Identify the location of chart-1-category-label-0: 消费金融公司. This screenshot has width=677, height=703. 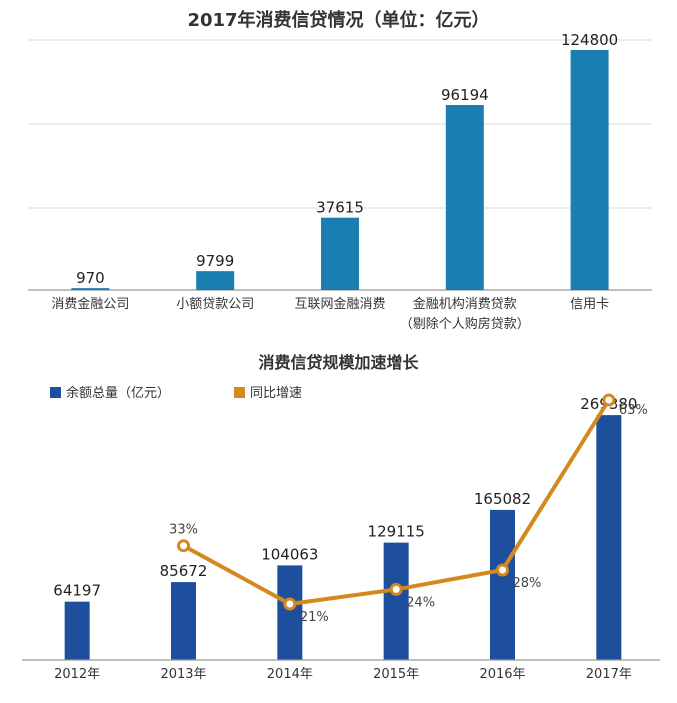
(90, 304).